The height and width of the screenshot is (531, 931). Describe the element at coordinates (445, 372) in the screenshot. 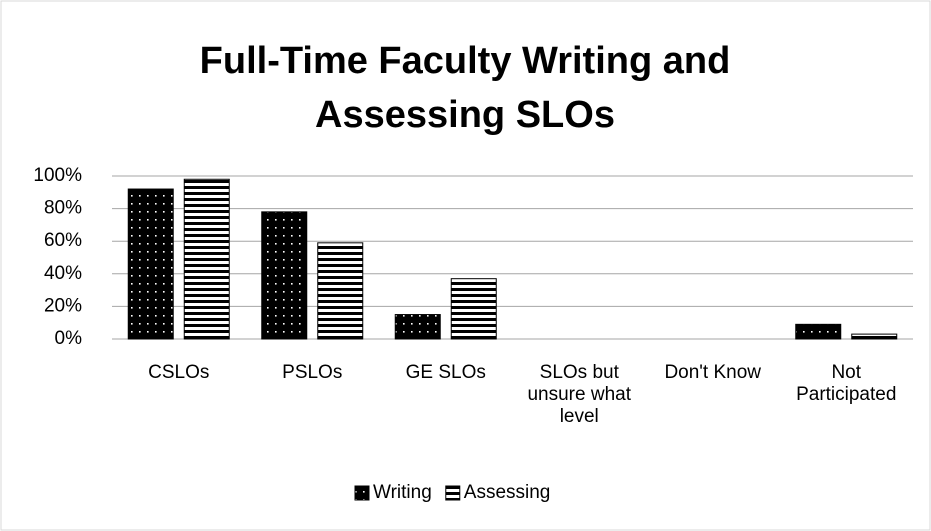

I see `x-tick-label: GE SLOs` at that location.